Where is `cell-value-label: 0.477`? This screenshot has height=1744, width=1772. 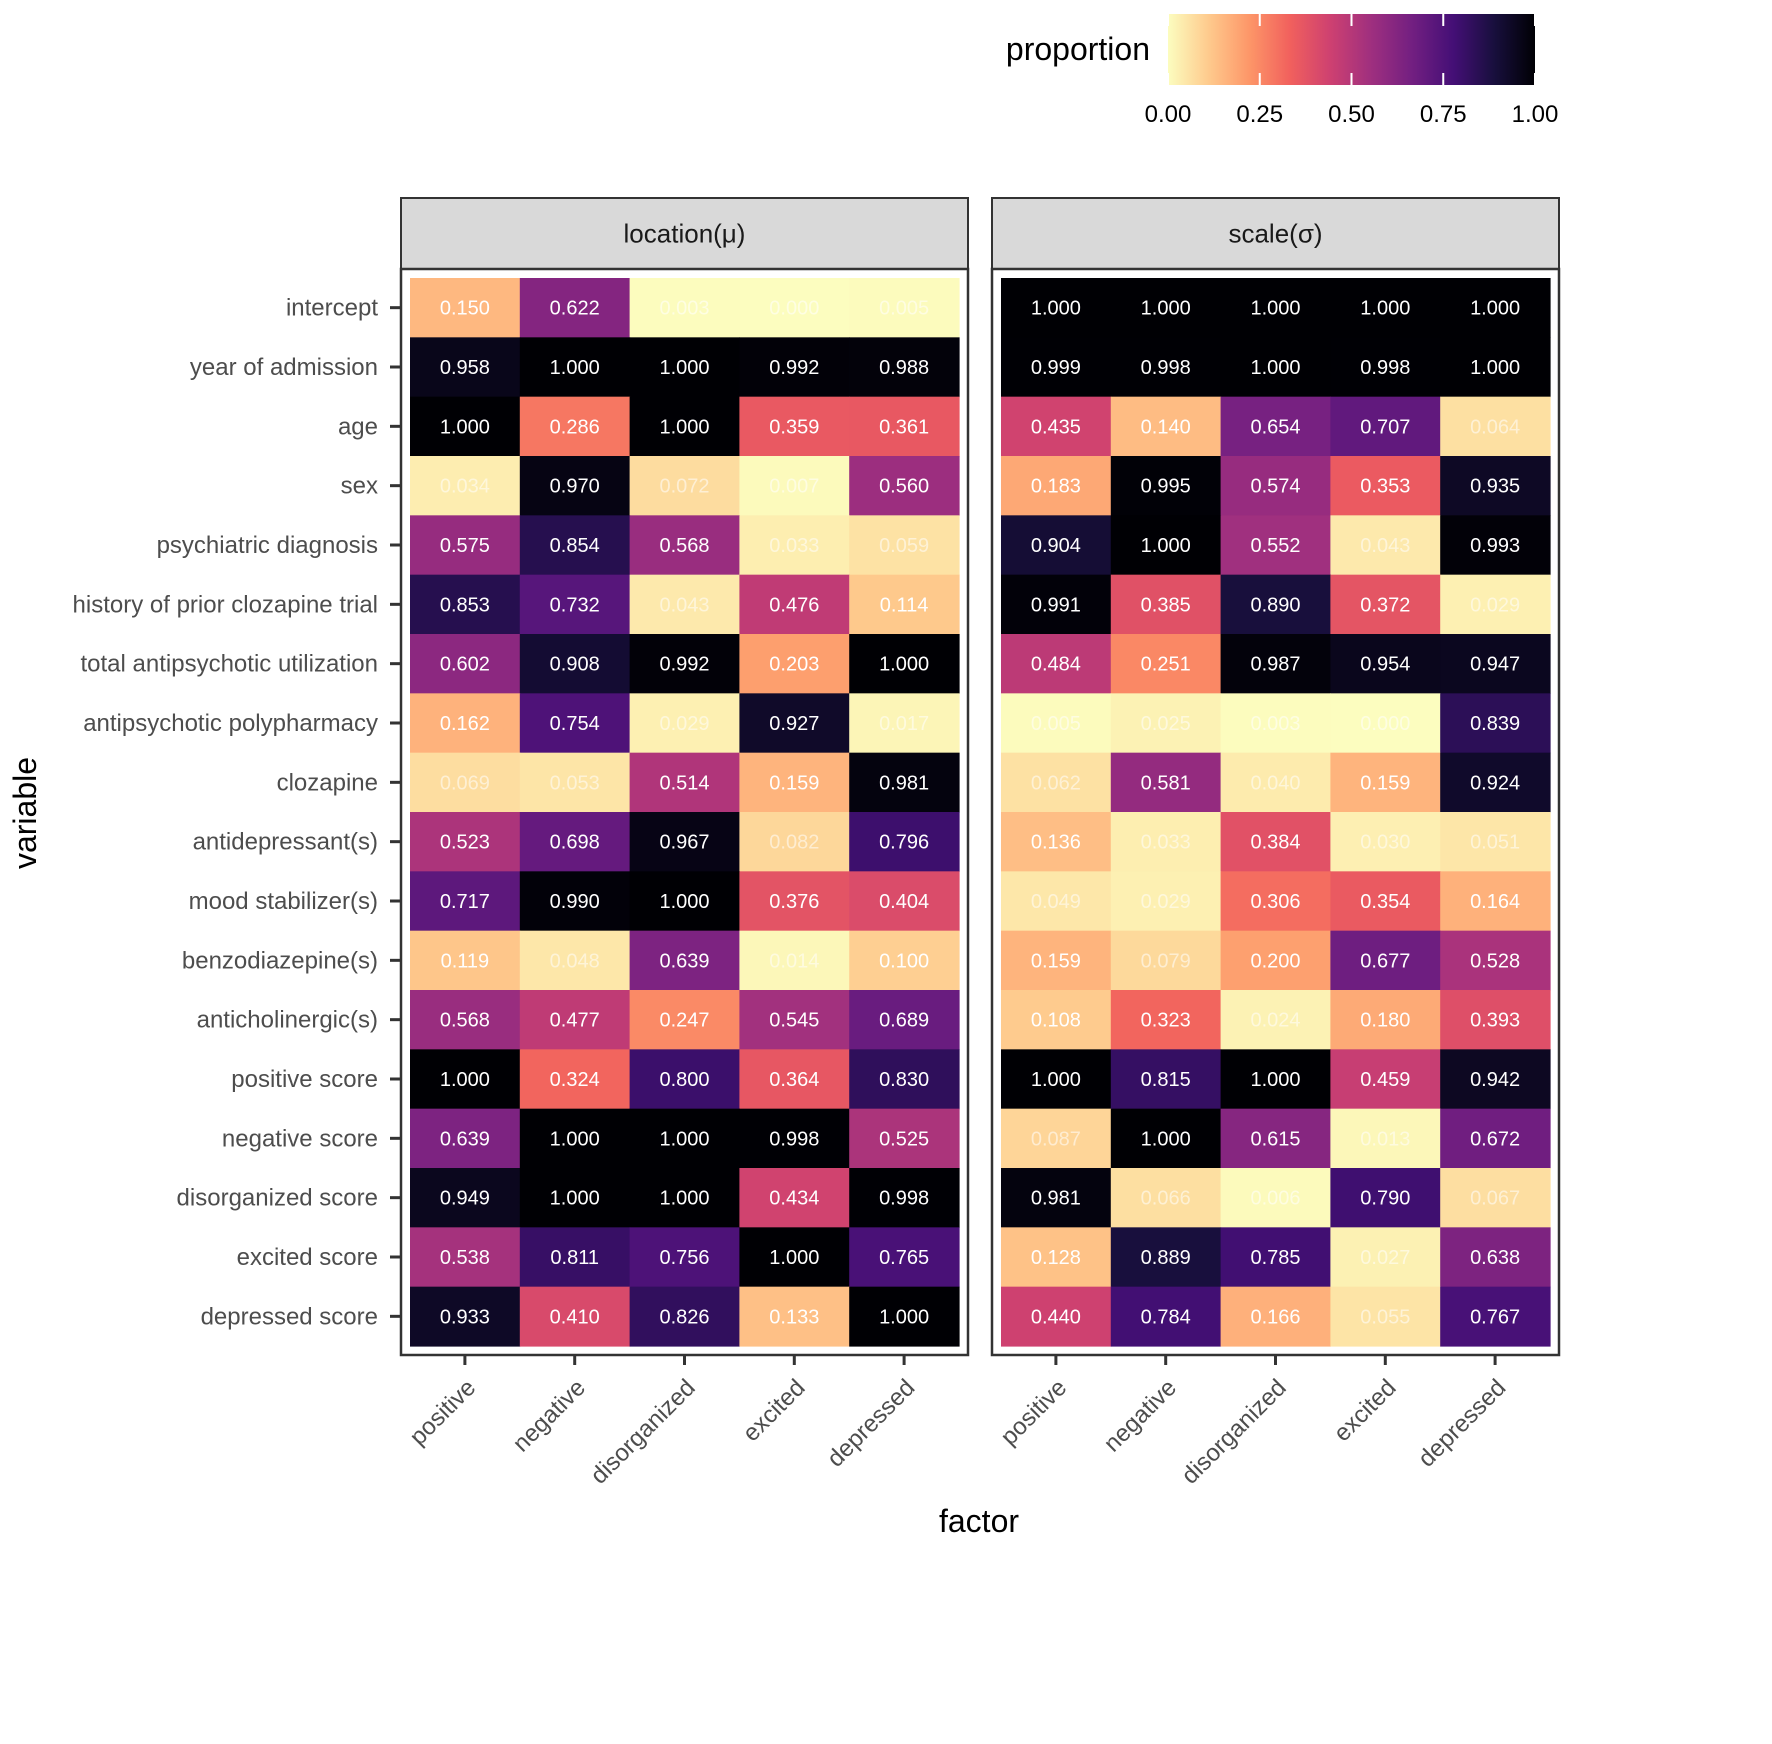 cell-value-label: 0.477 is located at coordinates (575, 1021).